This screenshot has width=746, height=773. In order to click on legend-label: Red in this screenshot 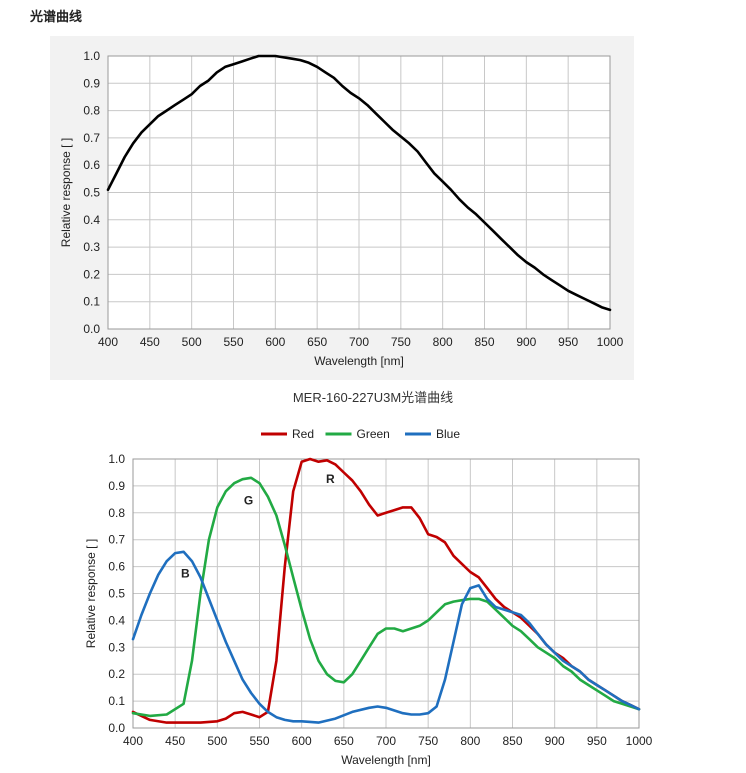, I will do `click(303, 434)`.